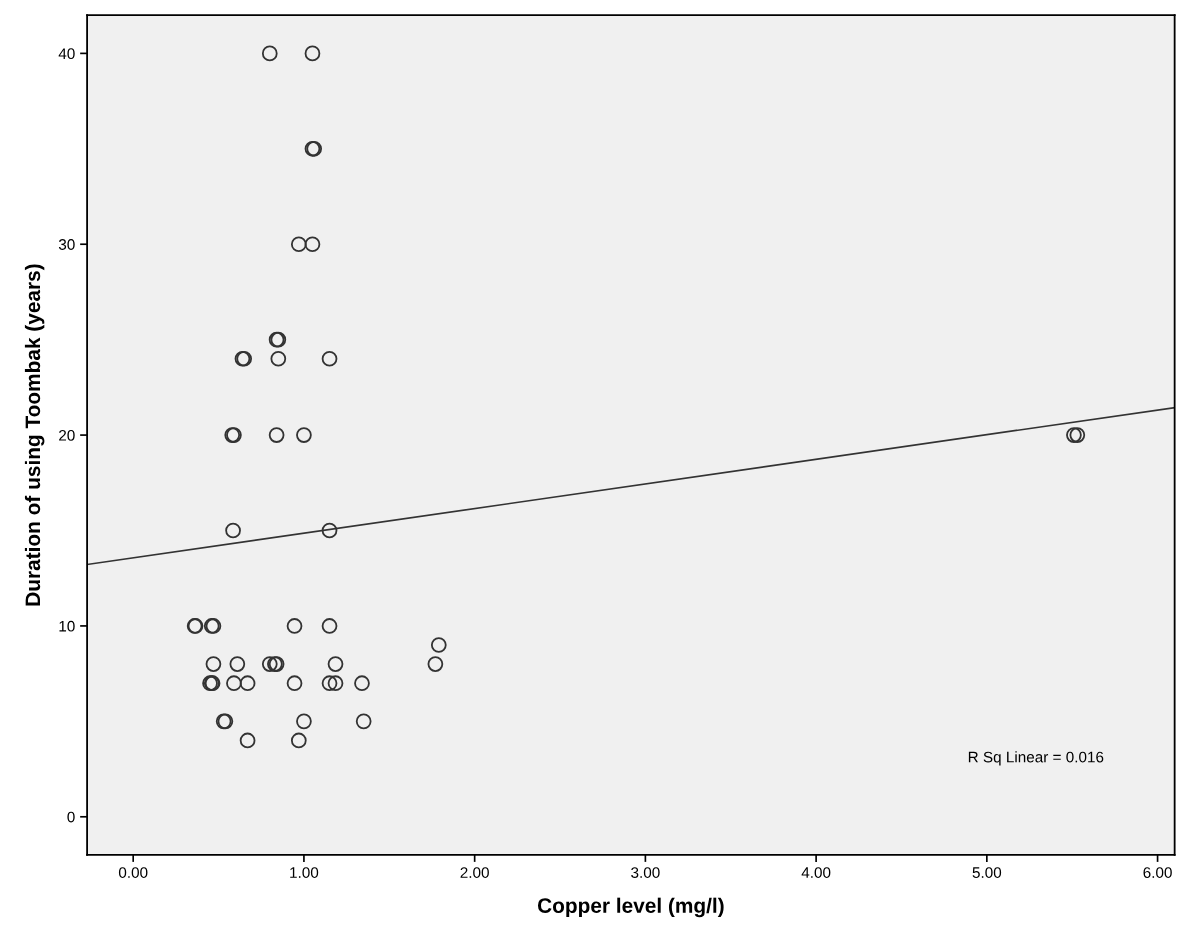 This screenshot has height=951, width=1177. I want to click on x-tick-label: 0.00, so click(133, 872).